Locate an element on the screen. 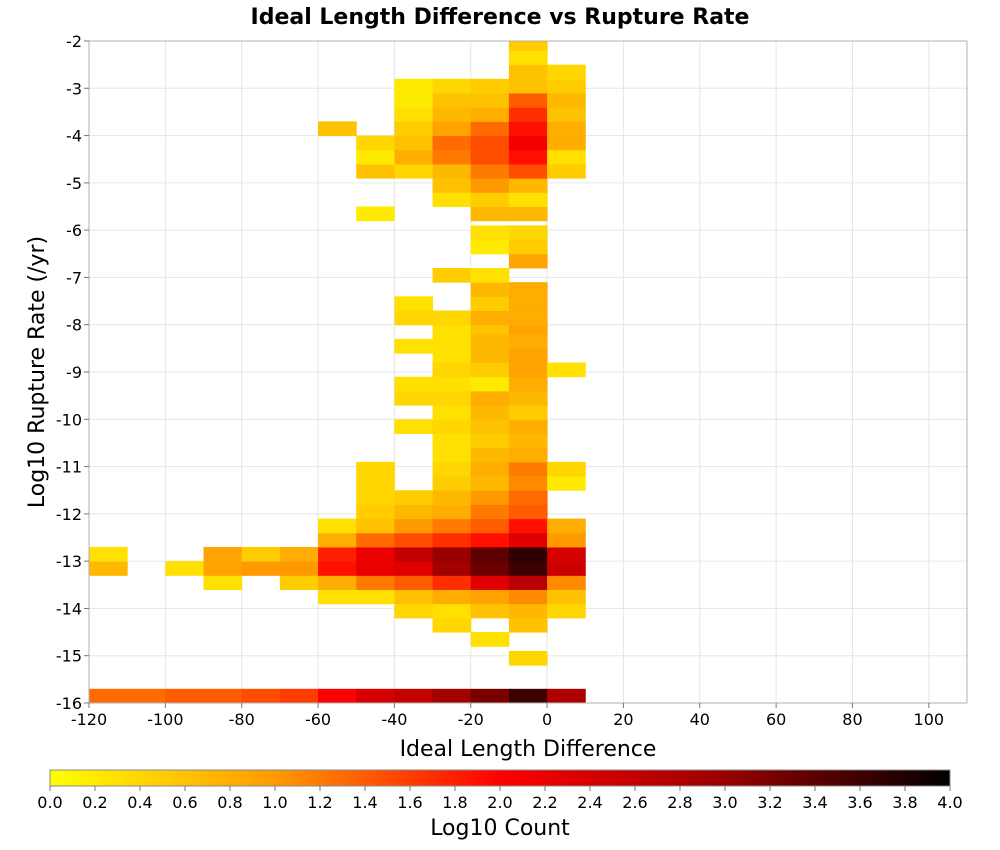 The height and width of the screenshot is (850, 1000). chart-title: Ideal Length Difference vs Rupture Rate is located at coordinates (500, 17).